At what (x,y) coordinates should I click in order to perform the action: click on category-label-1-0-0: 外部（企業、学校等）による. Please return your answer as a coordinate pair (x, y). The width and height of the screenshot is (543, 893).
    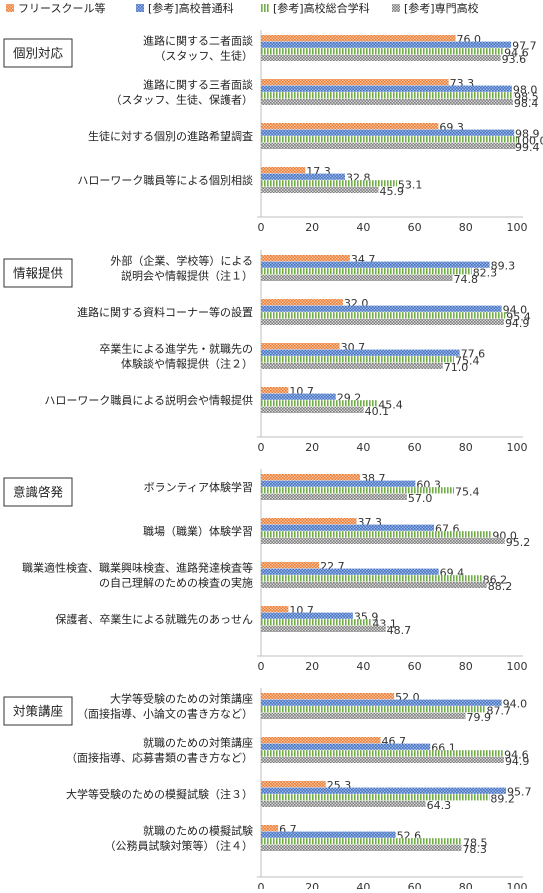
    Looking at the image, I should click on (181, 261).